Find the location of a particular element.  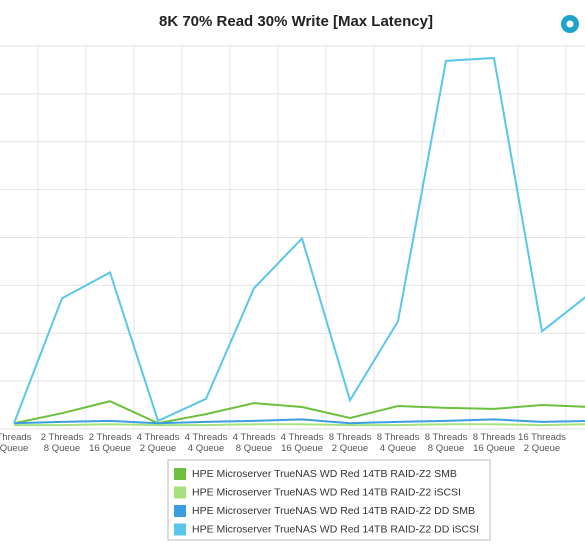

x-tick-label: Threads is located at coordinates (16, 437).